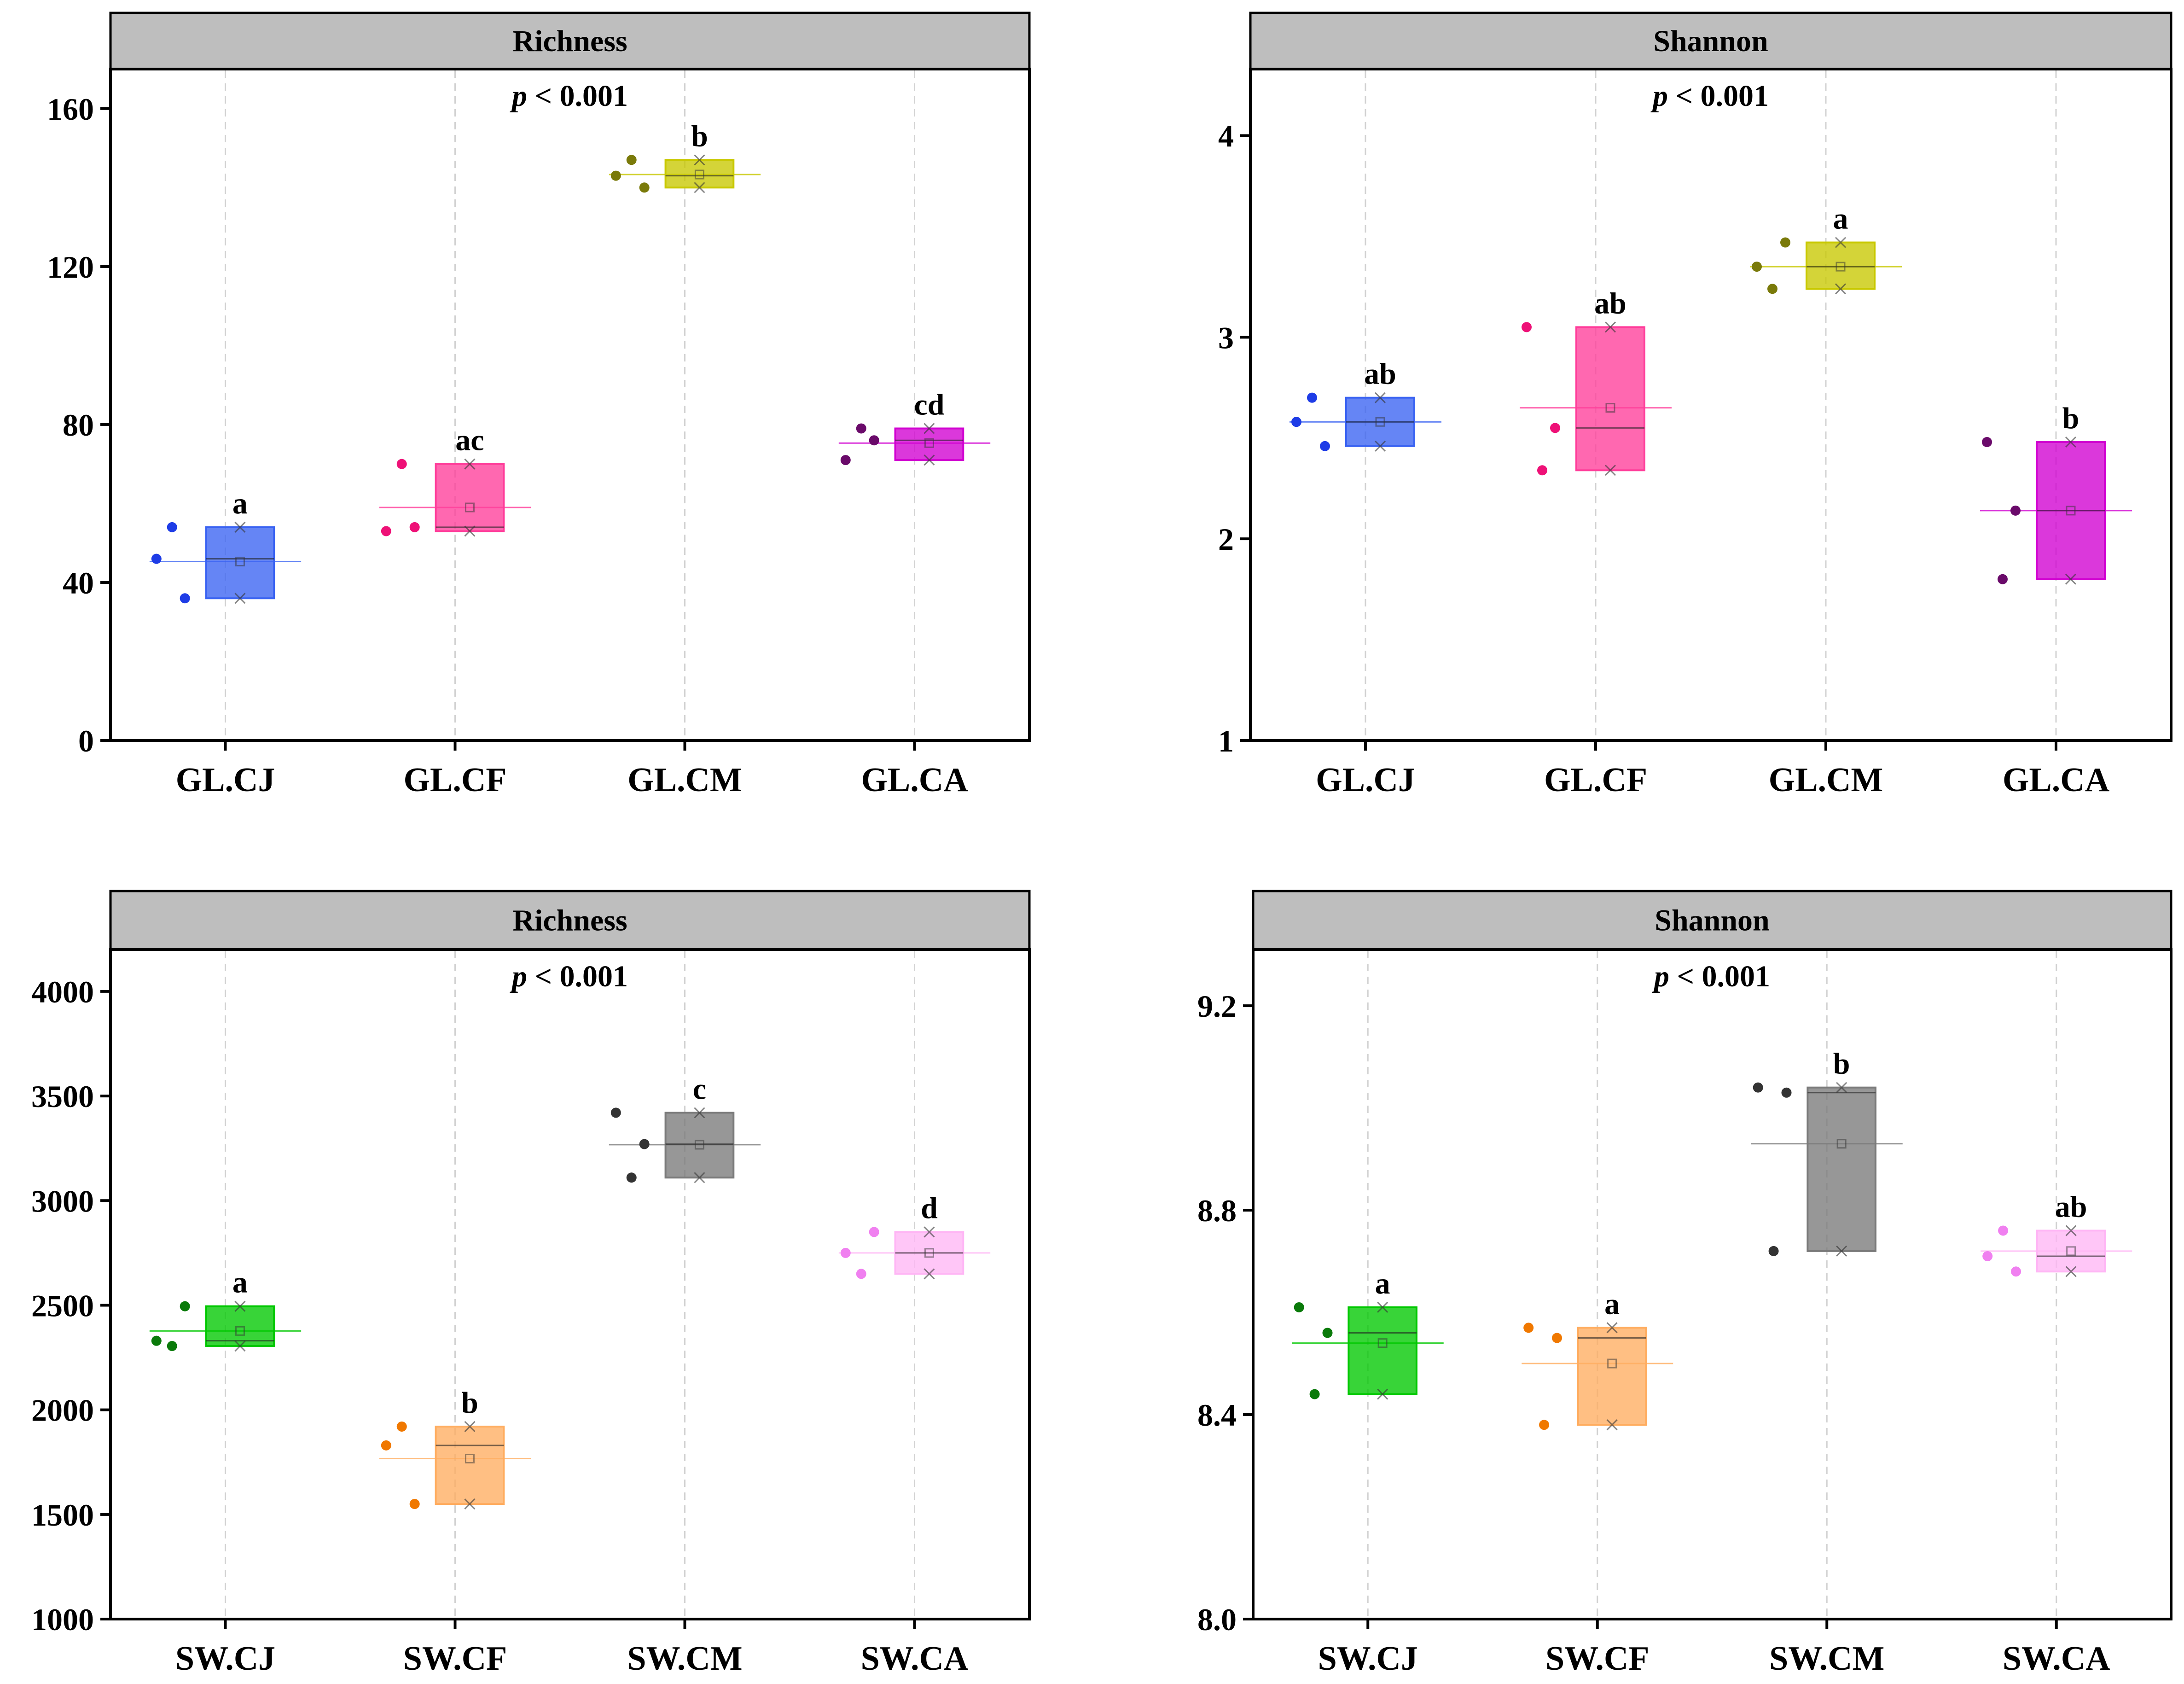 The image size is (2184, 1684). Describe the element at coordinates (454, 780) in the screenshot. I see `x-tick-label-GL.CF: GL.CF` at that location.